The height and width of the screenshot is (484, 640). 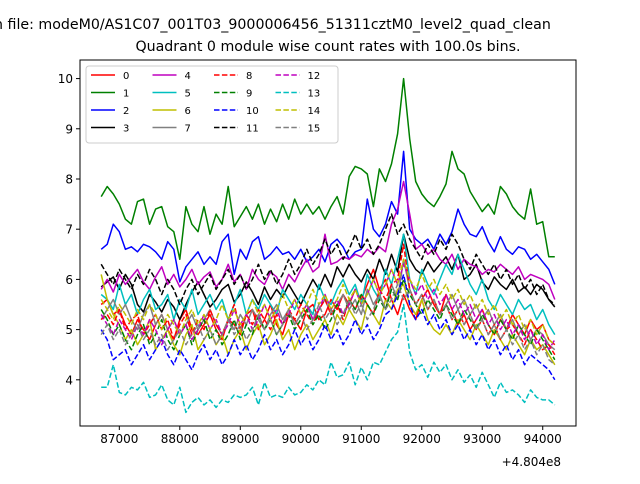 What do you see at coordinates (249, 94) in the screenshot?
I see `legend-label-9: 9` at bounding box center [249, 94].